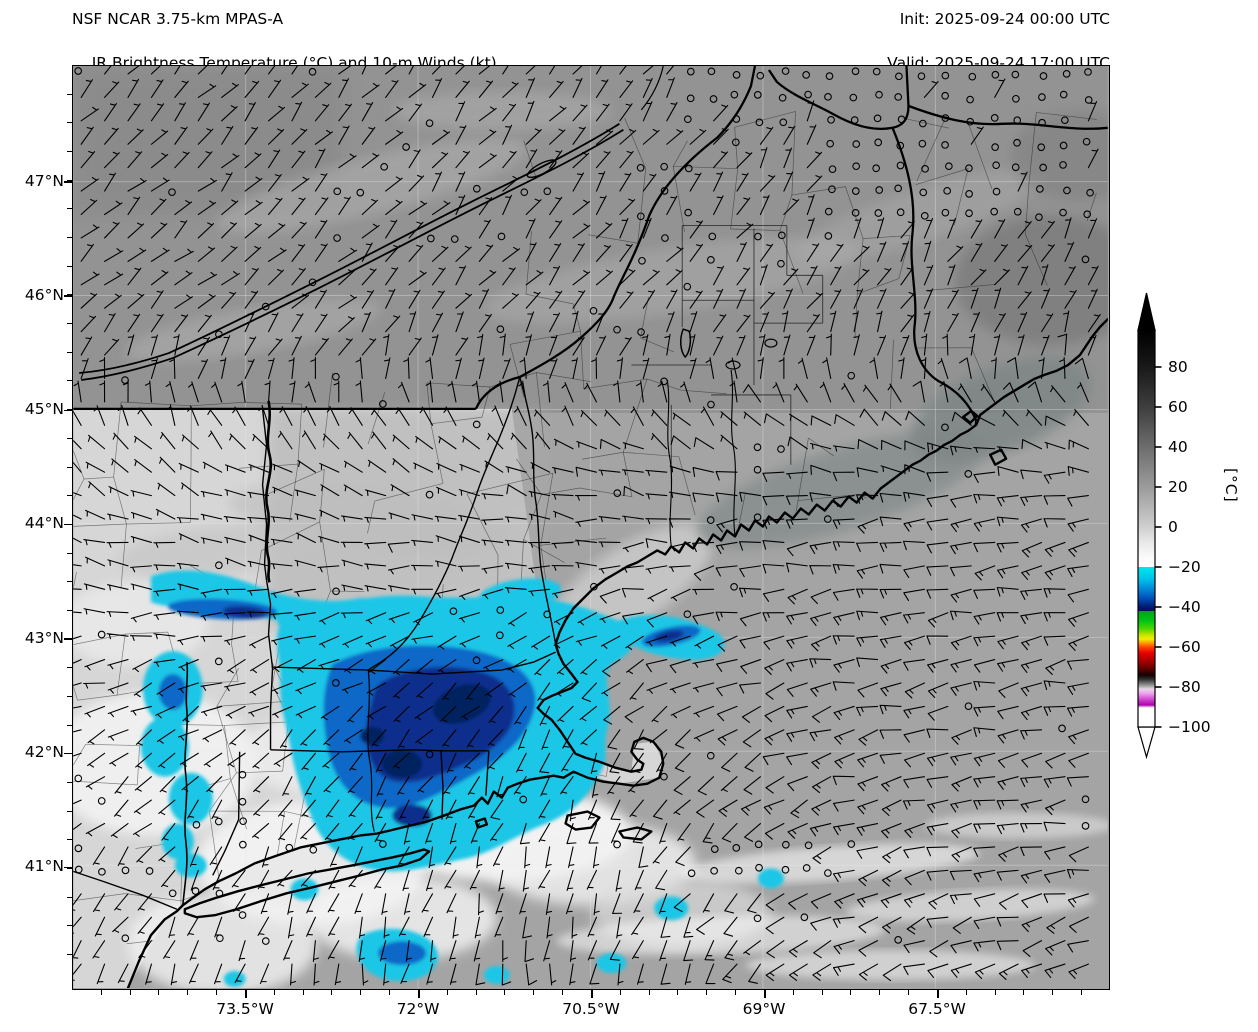  I want to click on y-tick-44n: 44°N, so click(44, 523).